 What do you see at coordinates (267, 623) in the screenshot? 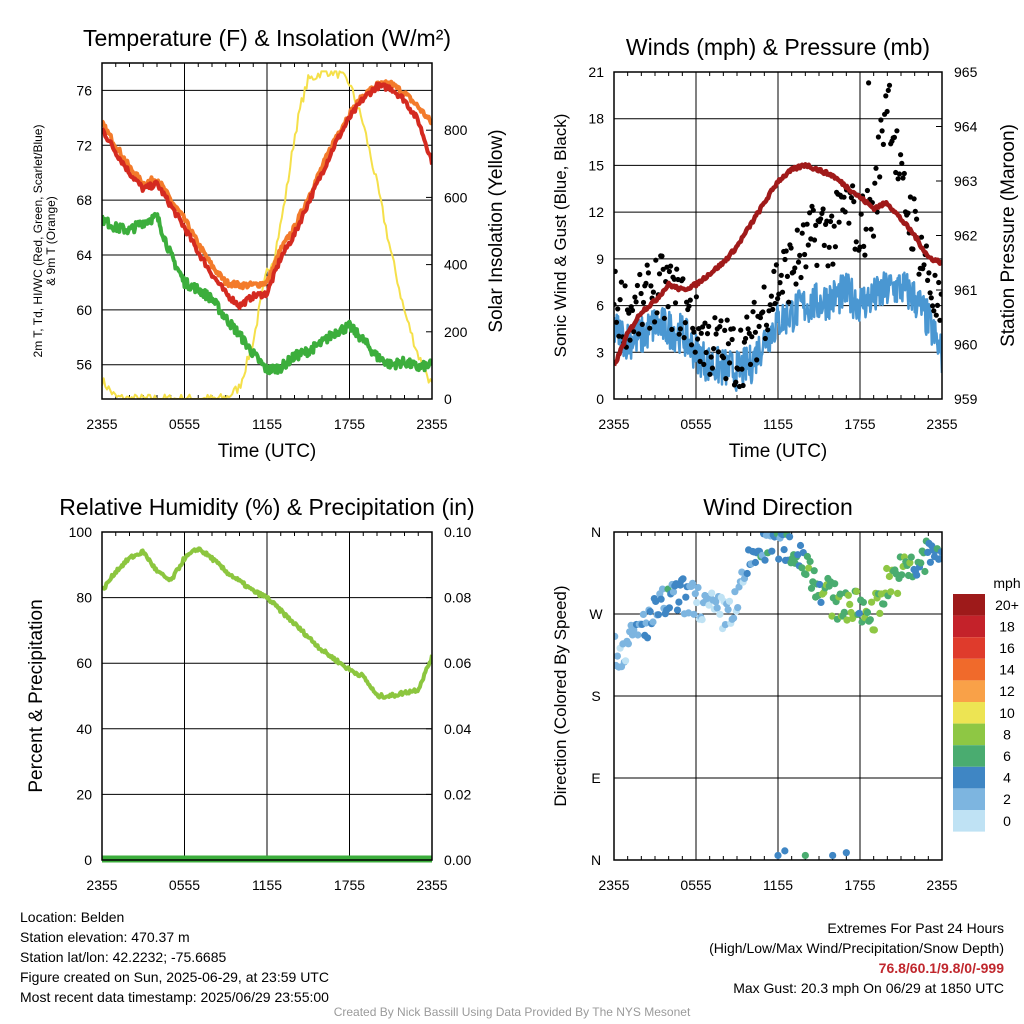
I see `series-relative-humidity` at bounding box center [267, 623].